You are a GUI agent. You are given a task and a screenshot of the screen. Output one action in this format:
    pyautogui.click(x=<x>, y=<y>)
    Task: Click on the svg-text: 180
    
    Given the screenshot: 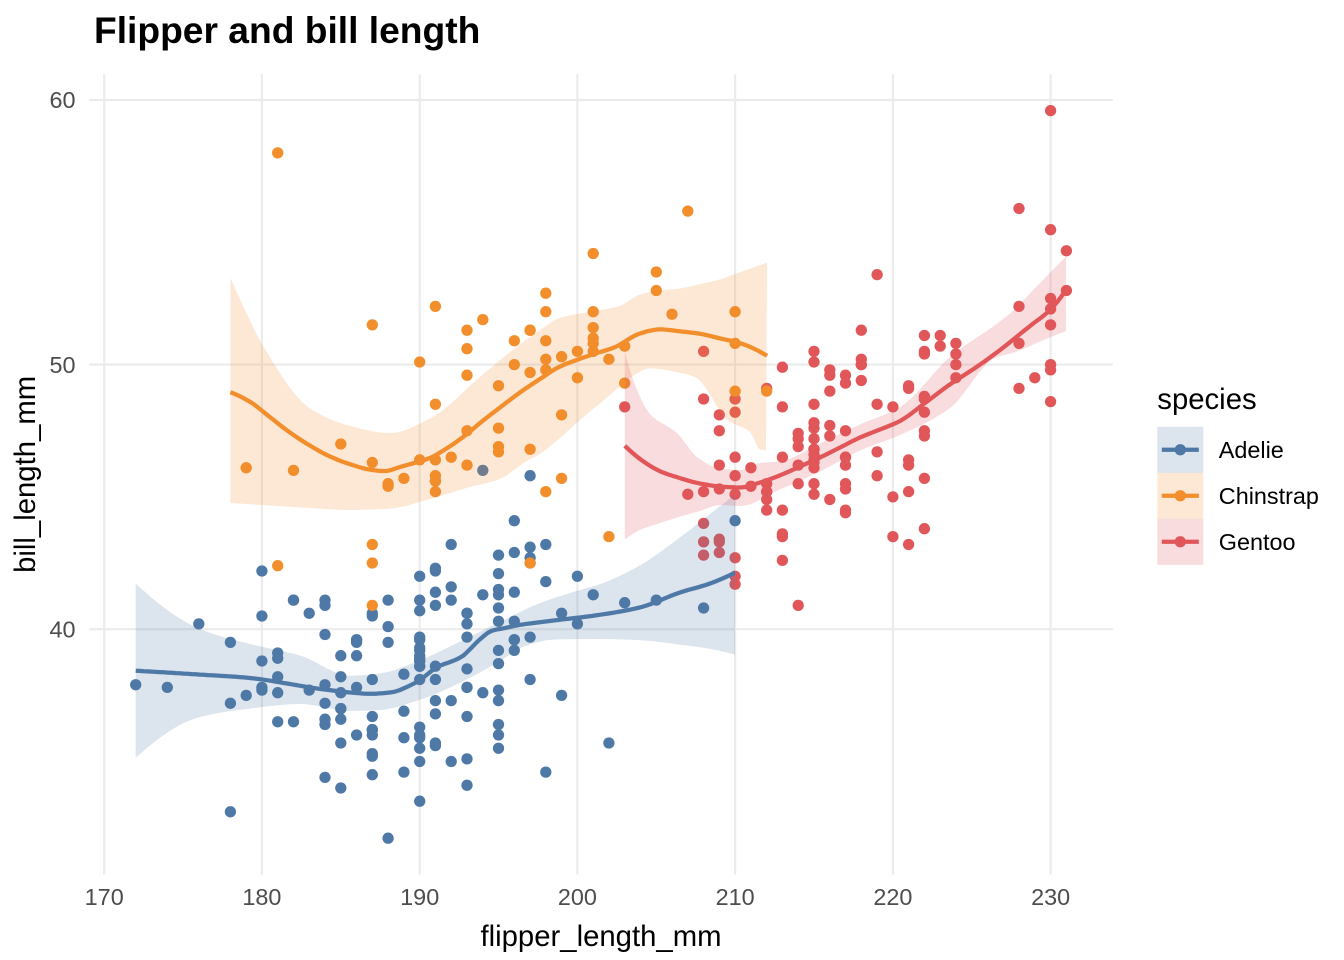 What is the action you would take?
    pyautogui.click(x=261, y=897)
    